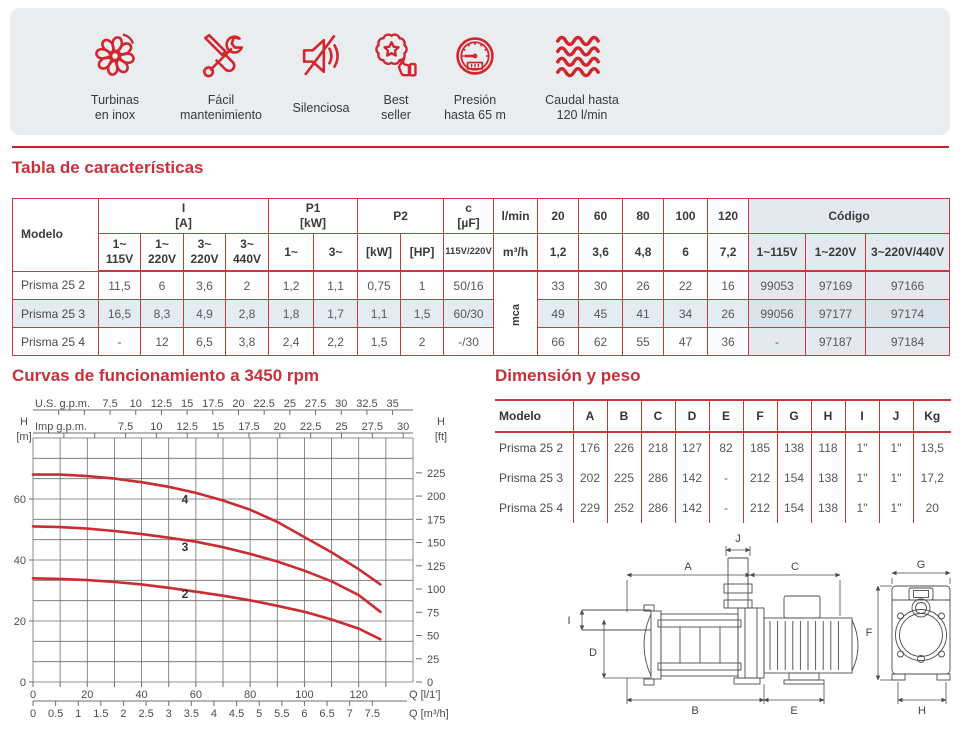  I want to click on col-header-p1: P1 [kW], so click(313, 216).